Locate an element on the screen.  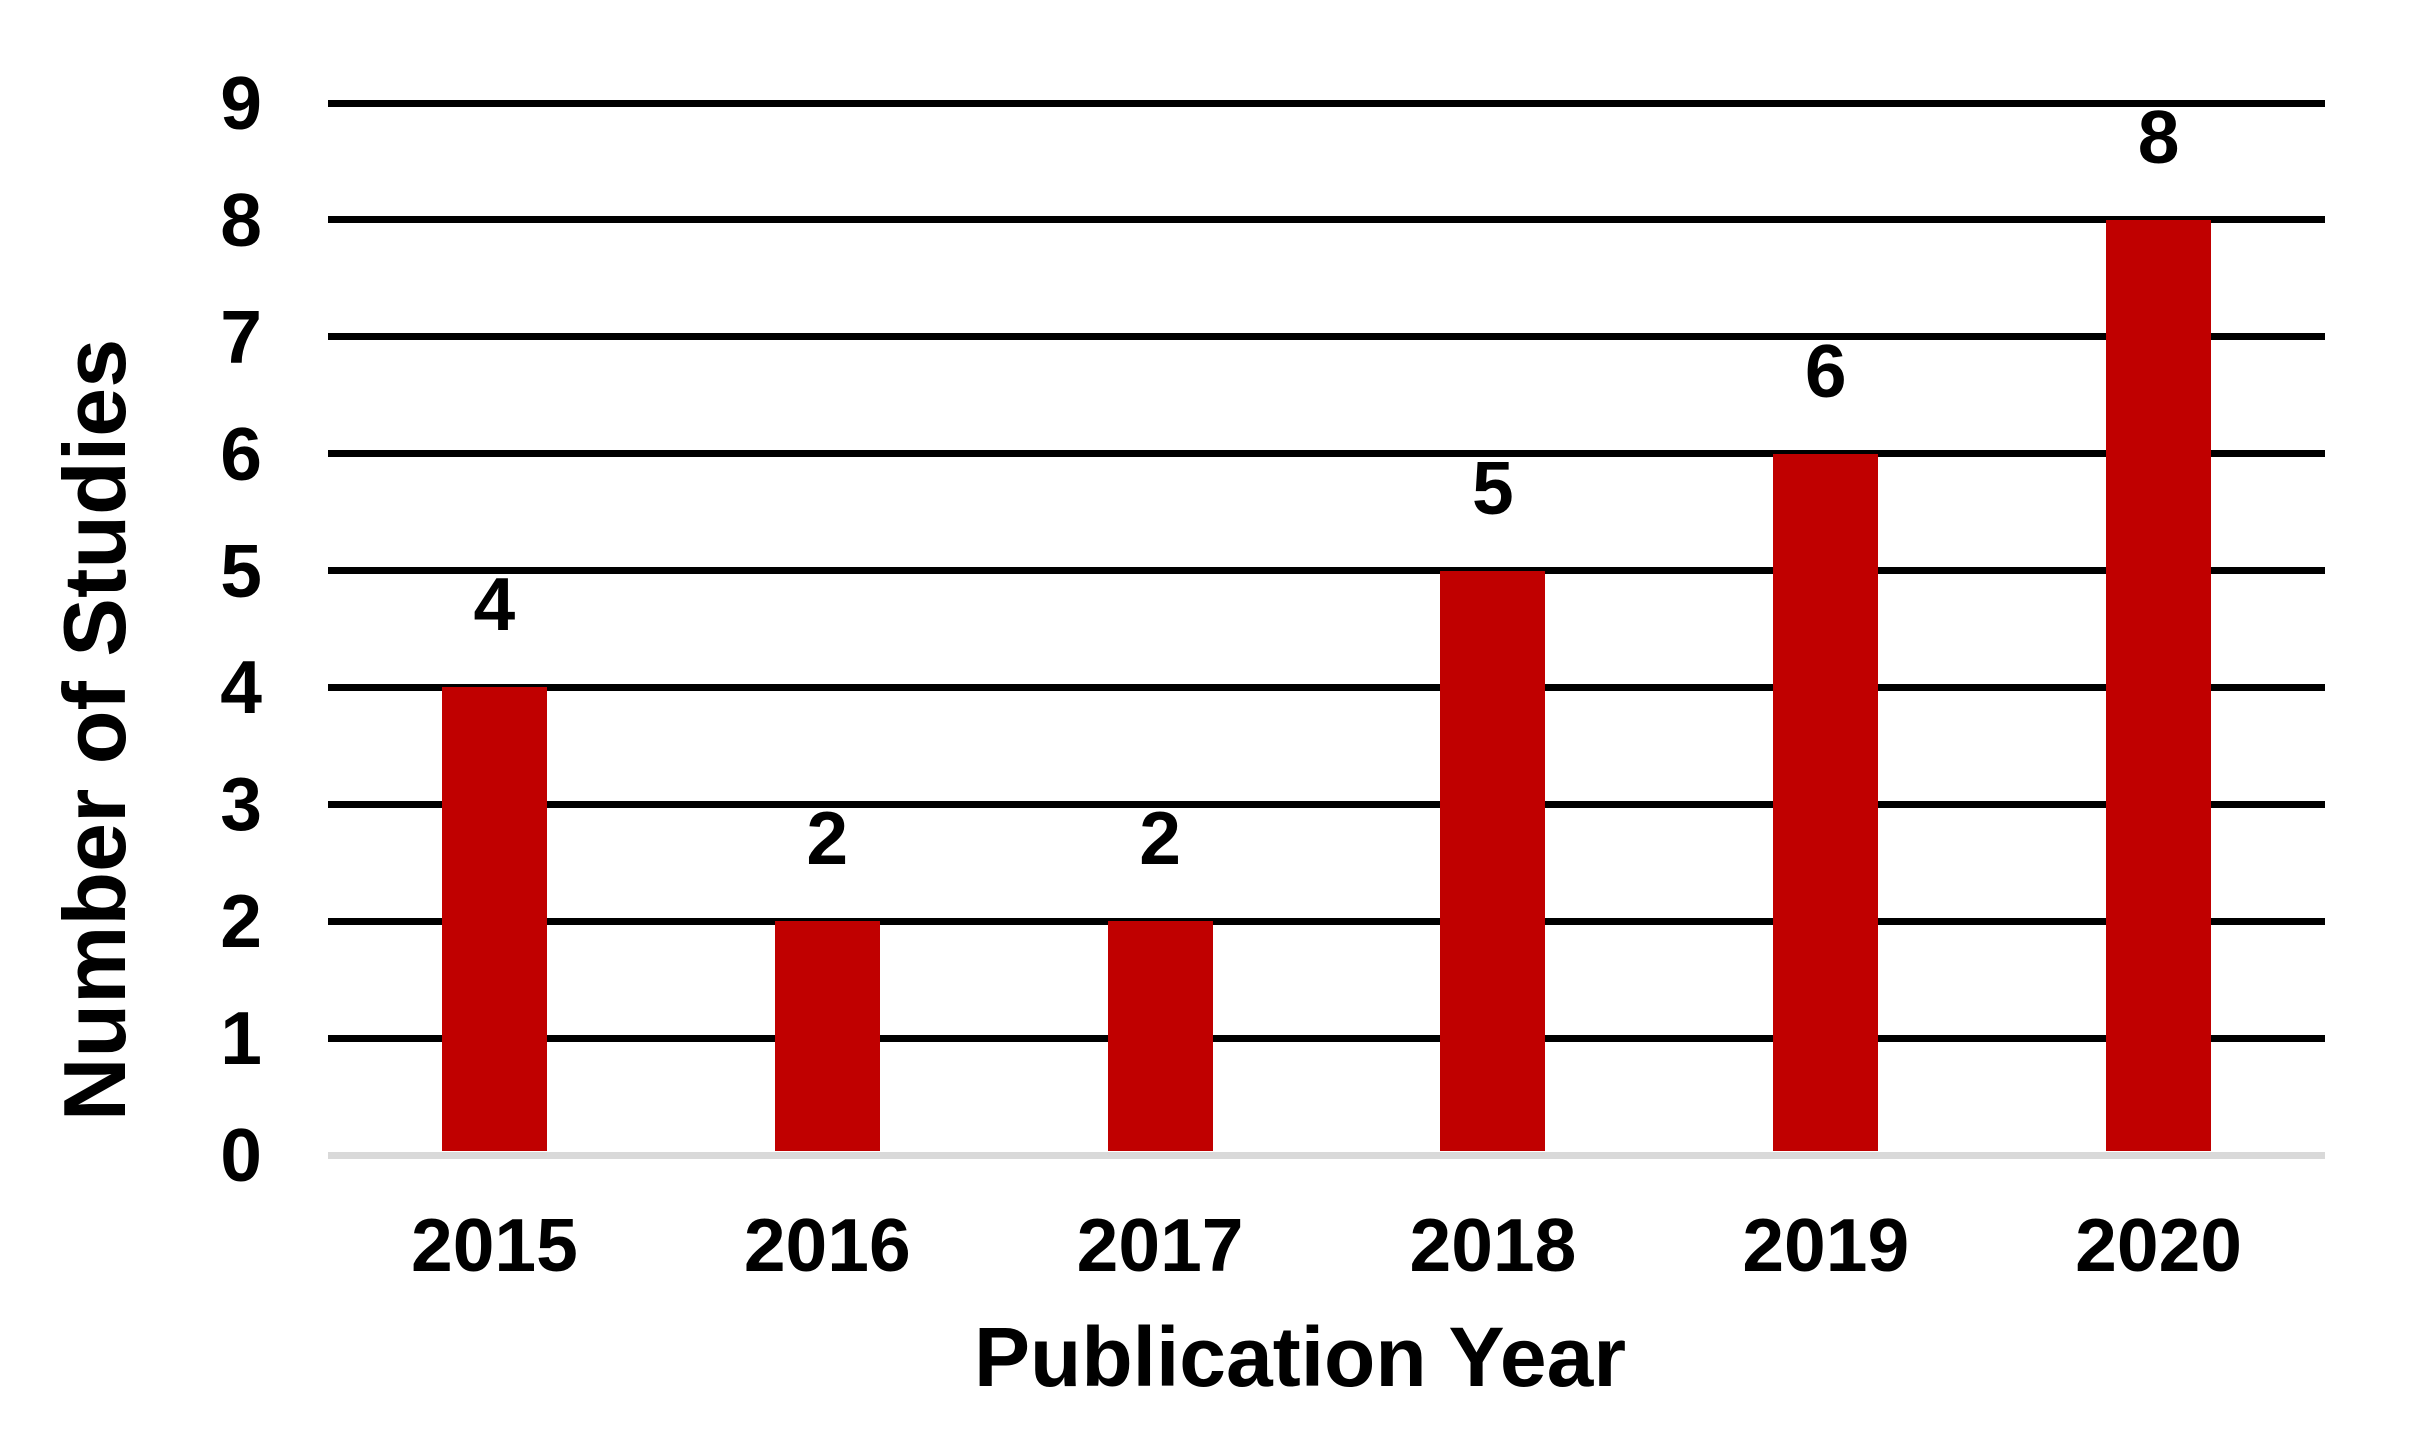
y-tick-label-8: 8 is located at coordinates (241, 219).